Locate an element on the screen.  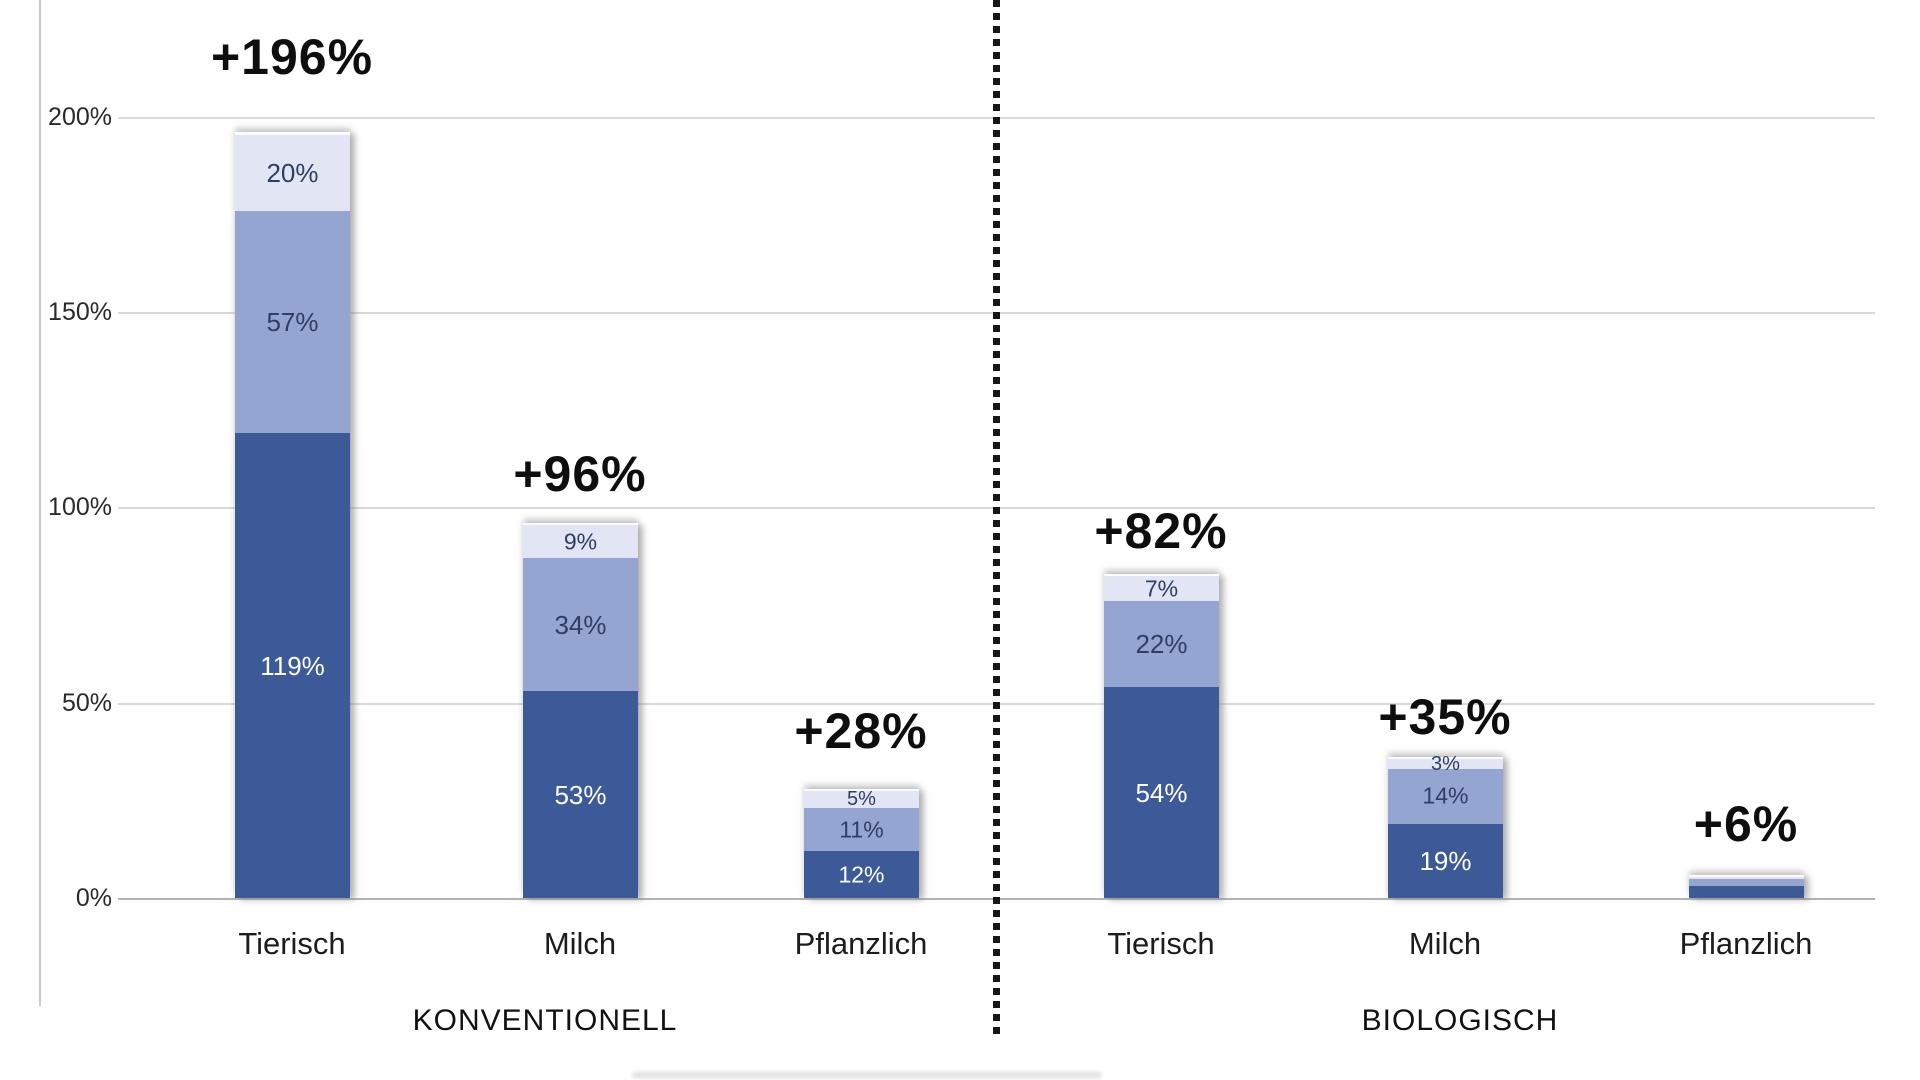
category-label-pflanzlich-biologisch: Pflanzlich is located at coordinates (1746, 943).